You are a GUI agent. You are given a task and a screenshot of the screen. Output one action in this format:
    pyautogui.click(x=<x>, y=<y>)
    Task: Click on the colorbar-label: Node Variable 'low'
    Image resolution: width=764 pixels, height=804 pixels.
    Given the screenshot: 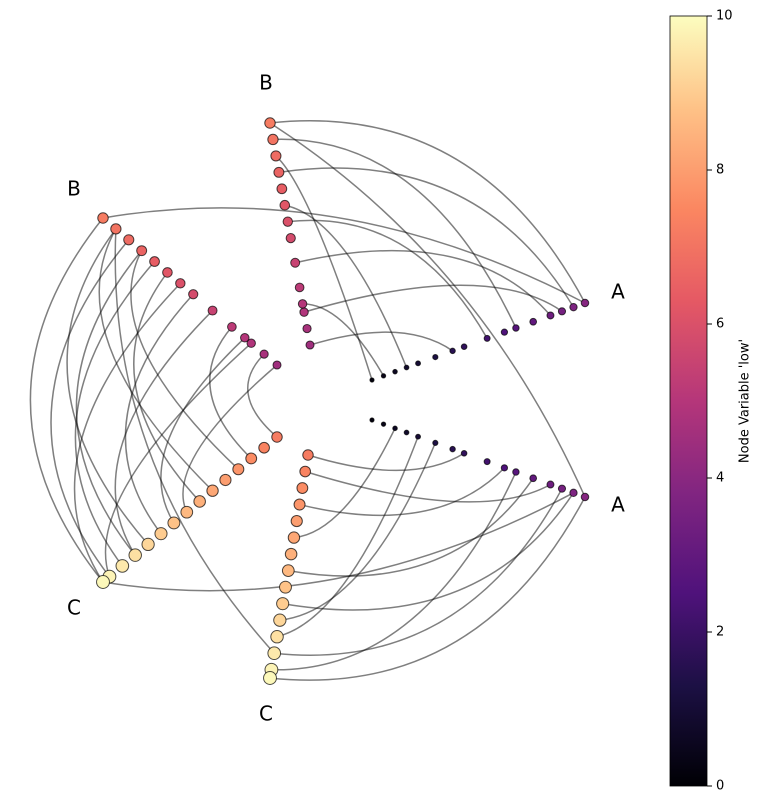 What is the action you would take?
    pyautogui.click(x=745, y=401)
    